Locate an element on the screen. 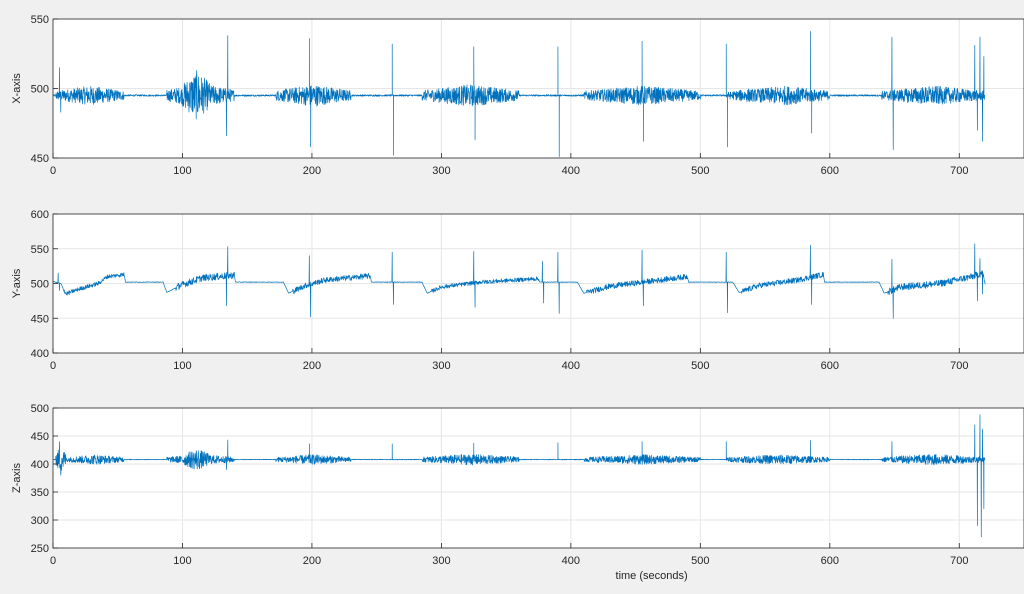 This screenshot has width=1024, height=594. y-tick-label: 600 is located at coordinates (40, 215).